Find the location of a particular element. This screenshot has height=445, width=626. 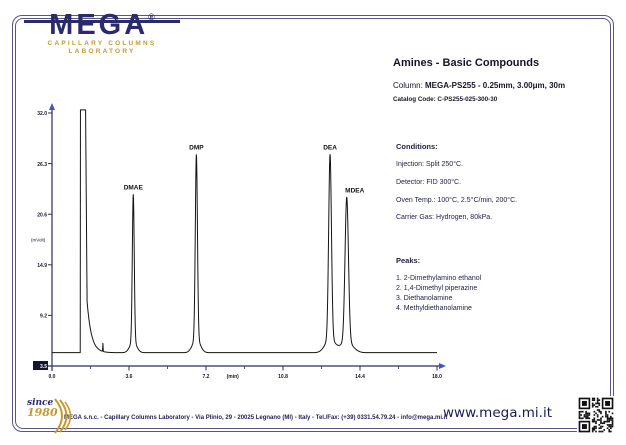

since-badge-arcs-icon is located at coordinates (63, 416).